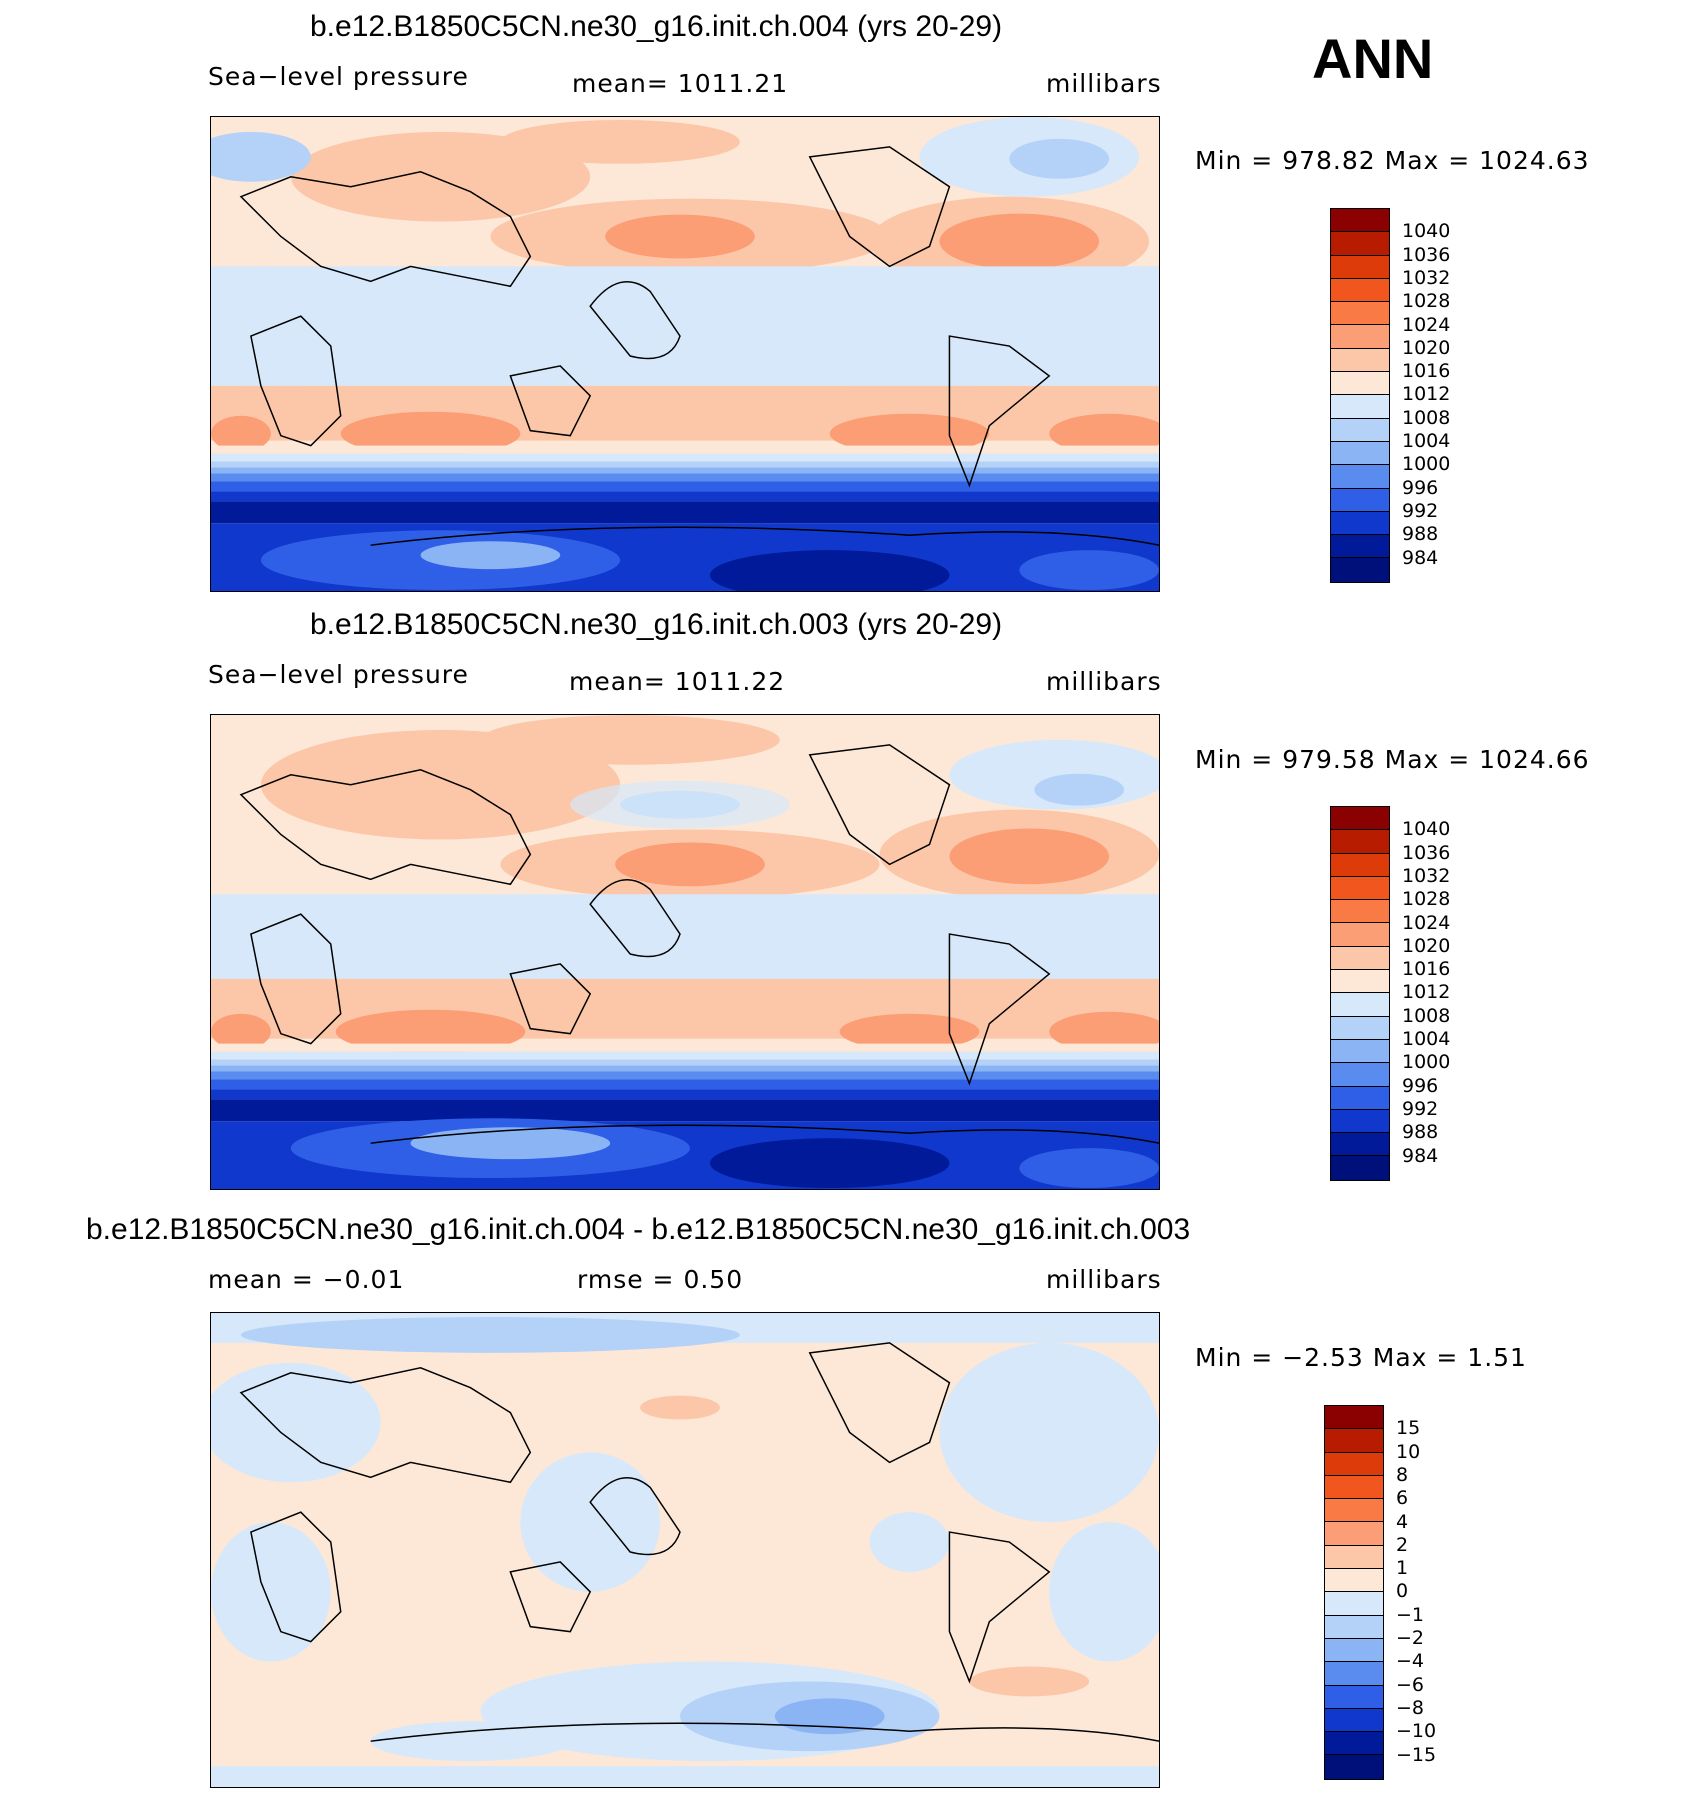 This screenshot has height=1797, width=1694. What do you see at coordinates (1410, 1707) in the screenshot?
I see `colorbar-label: −8` at bounding box center [1410, 1707].